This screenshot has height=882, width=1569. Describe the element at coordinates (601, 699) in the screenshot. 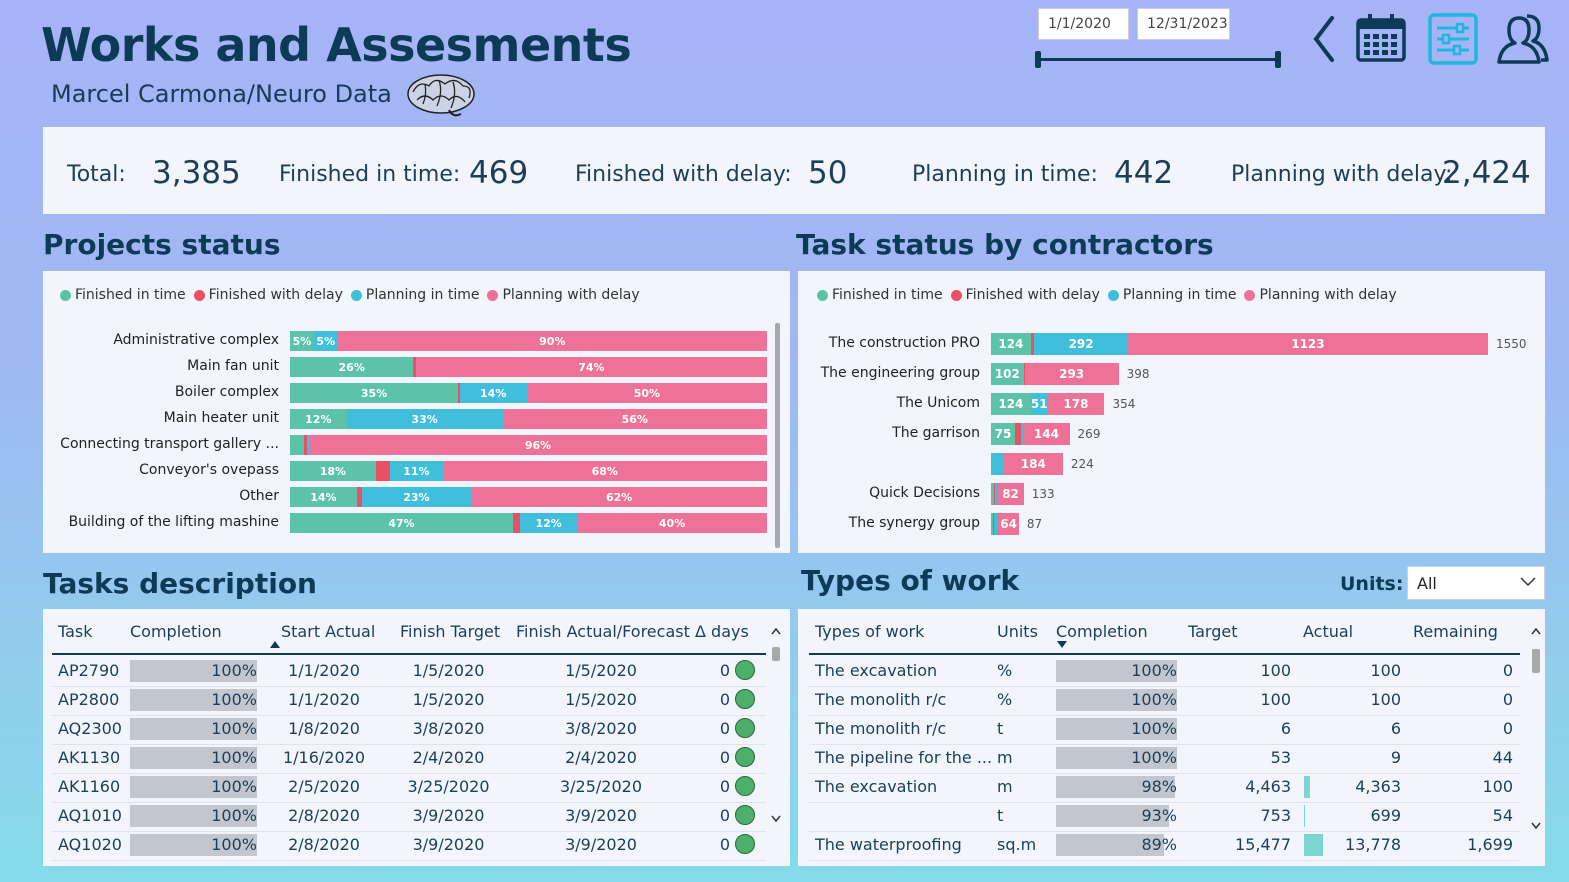

I see `finish-actual: 1/5/2020` at that location.